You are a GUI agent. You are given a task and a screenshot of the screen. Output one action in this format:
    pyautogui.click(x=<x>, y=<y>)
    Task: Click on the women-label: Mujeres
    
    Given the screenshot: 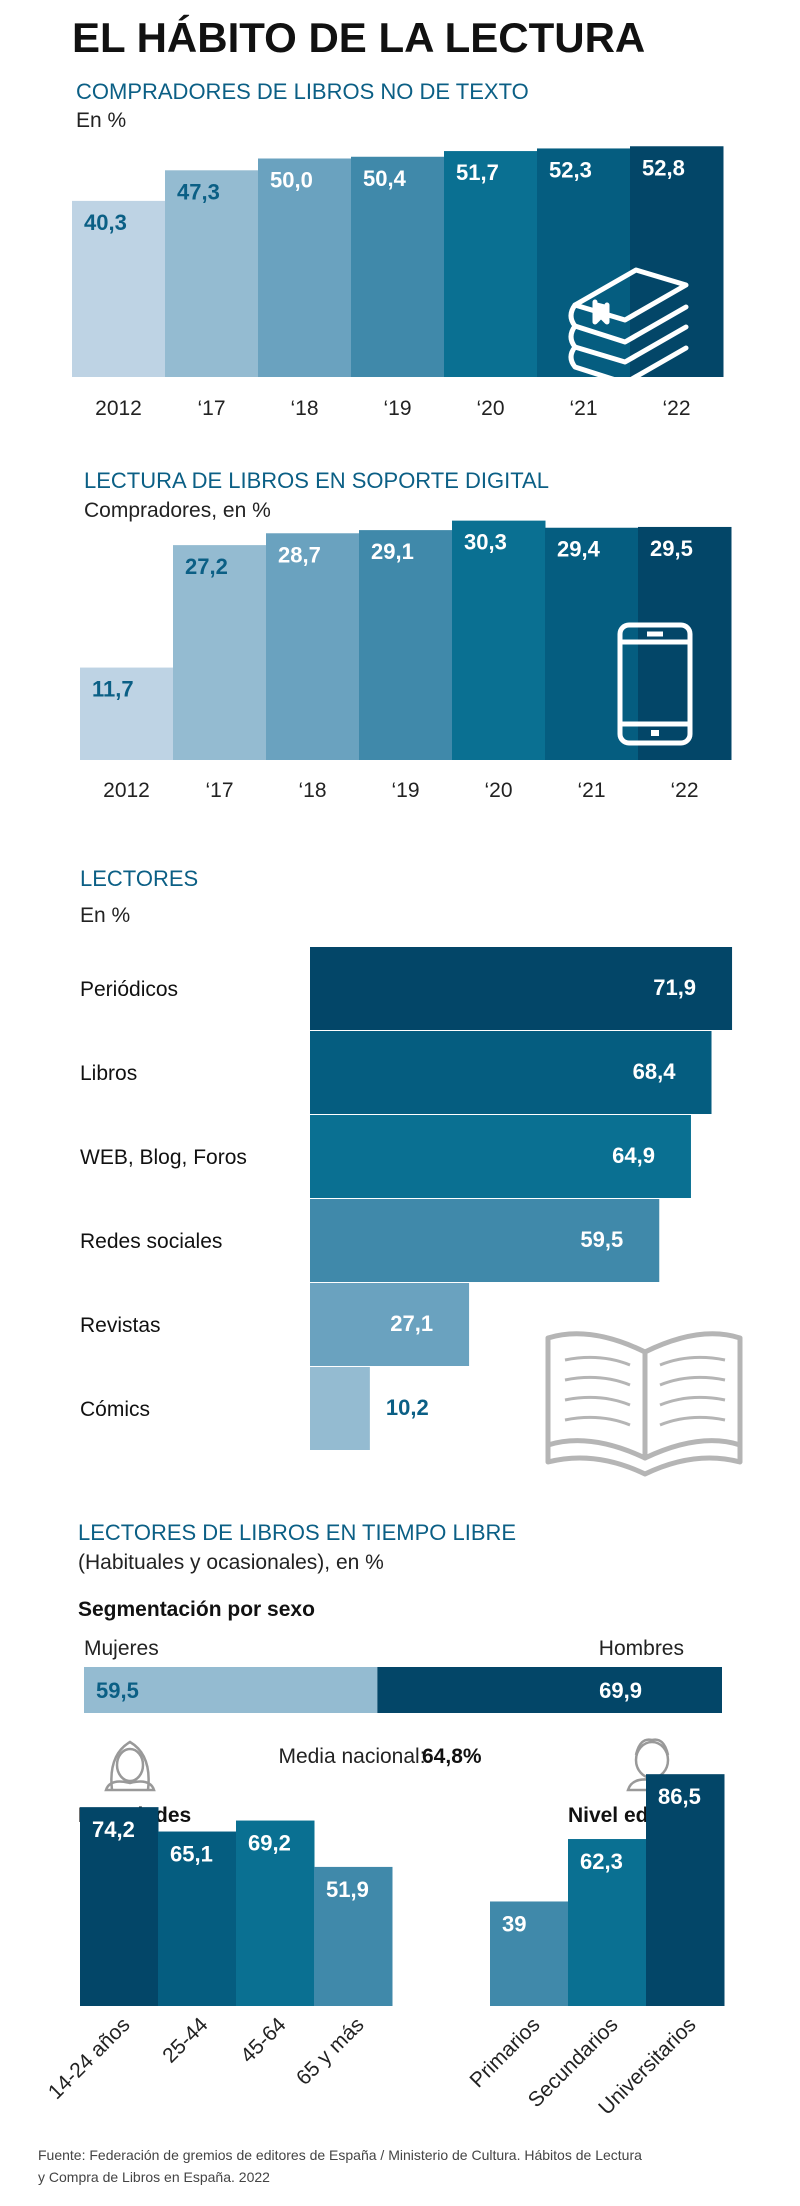 What is the action you would take?
    pyautogui.click(x=121, y=1648)
    